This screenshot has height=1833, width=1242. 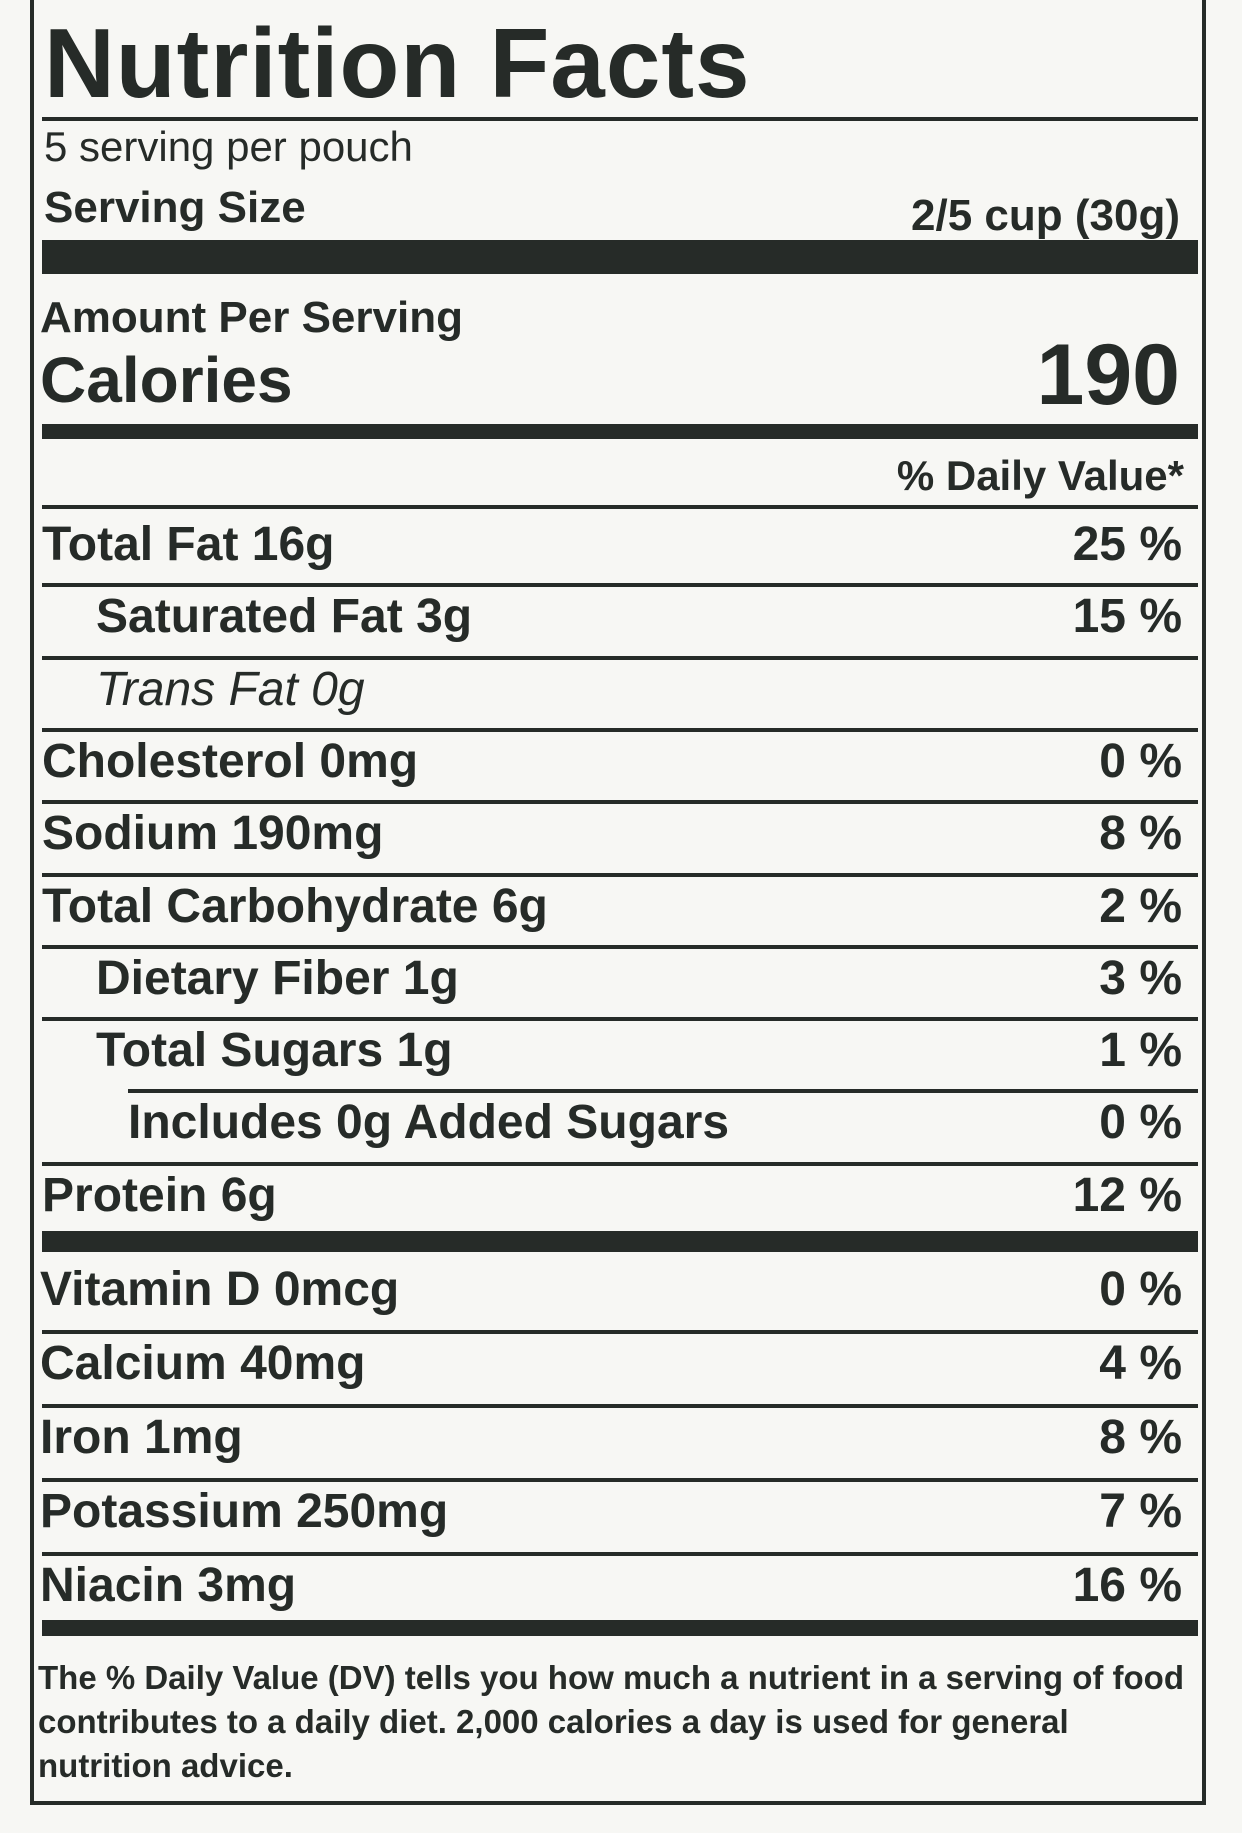 I want to click on daily-value: 2 %, so click(x=1140, y=906).